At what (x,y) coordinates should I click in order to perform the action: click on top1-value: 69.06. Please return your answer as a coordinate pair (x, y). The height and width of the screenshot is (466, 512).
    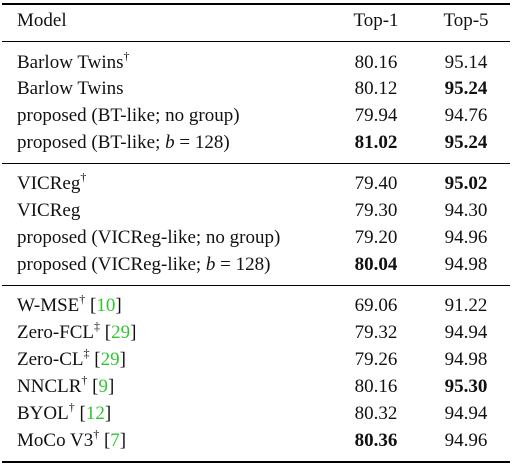
    Looking at the image, I should click on (376, 305).